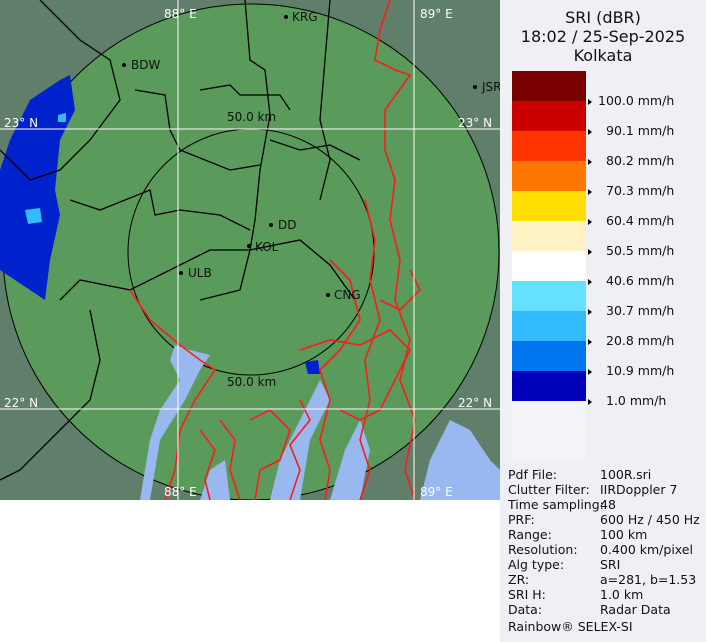  What do you see at coordinates (635, 609) in the screenshot?
I see `info-value: Radar Data` at bounding box center [635, 609].